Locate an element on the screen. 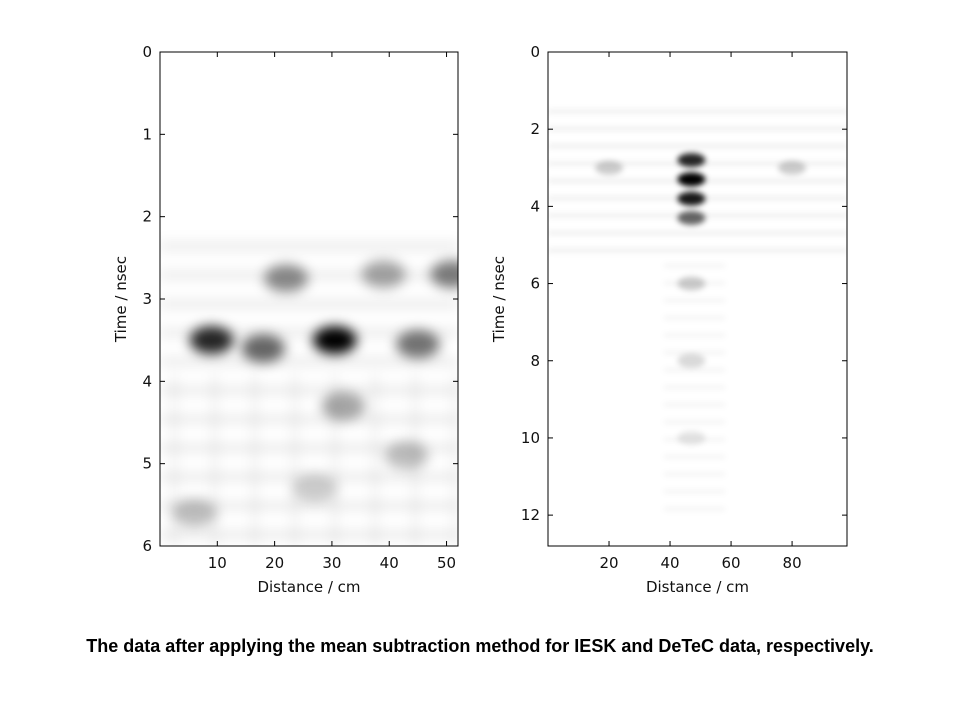  y-tick-label: 12 is located at coordinates (530, 515).